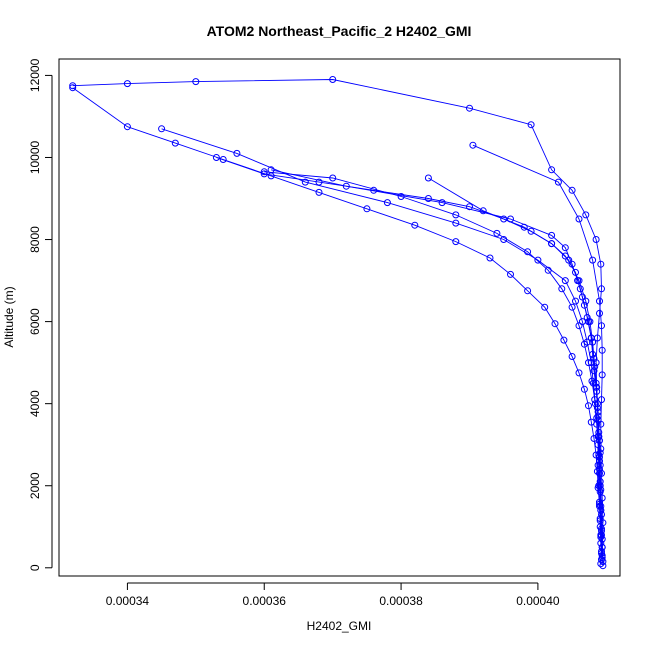  I want to click on x-tick-label: 0.00040, so click(538, 601).